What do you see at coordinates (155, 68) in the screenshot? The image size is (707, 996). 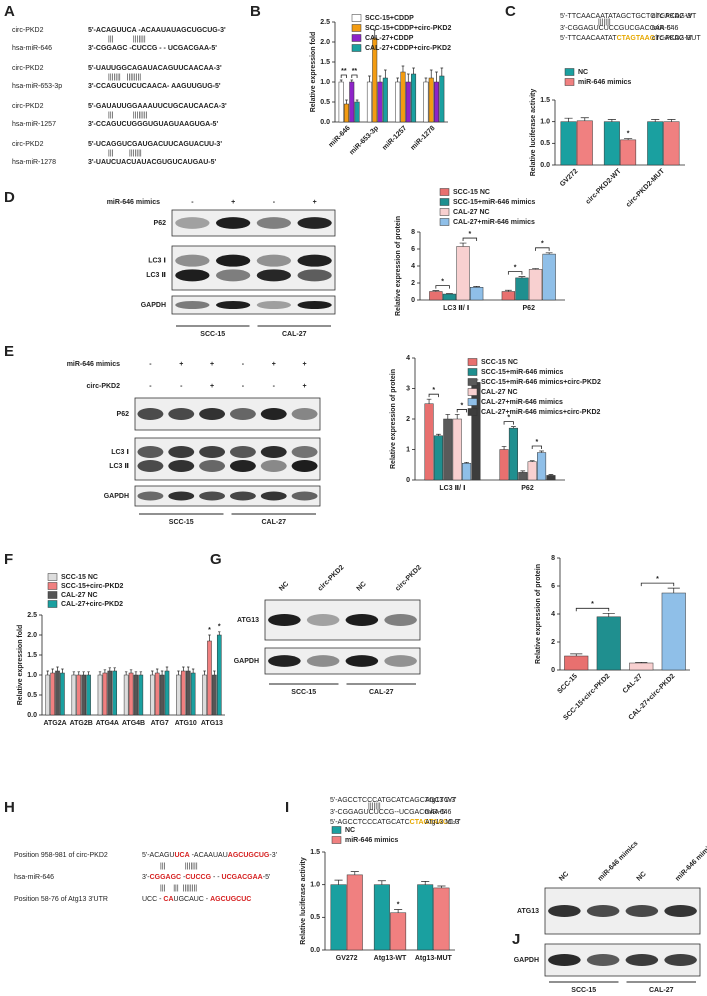 I see `target-sequence: 5'-UAUUGGCAGAUACAGUUCAACAA-3'` at bounding box center [155, 68].